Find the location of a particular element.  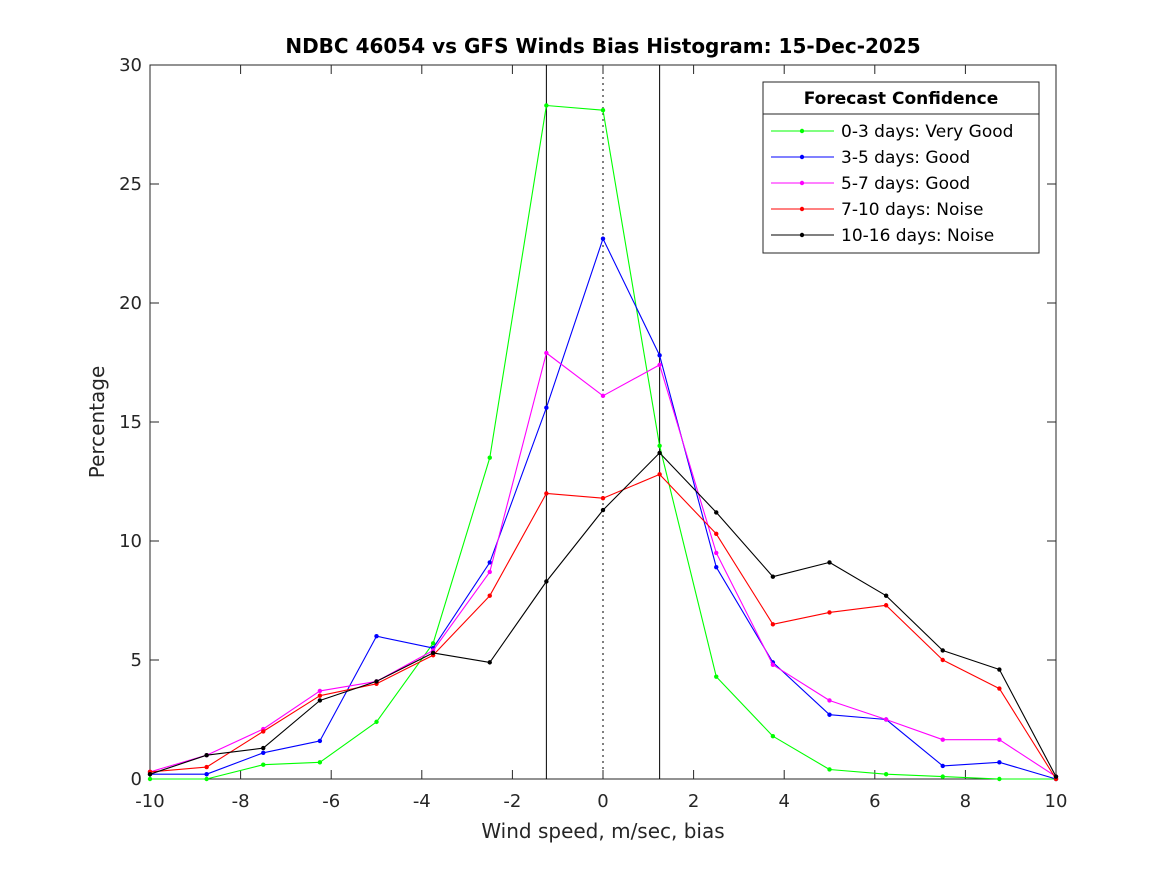

legend-entry: 0-3 days: Very Good is located at coordinates (892, 132).